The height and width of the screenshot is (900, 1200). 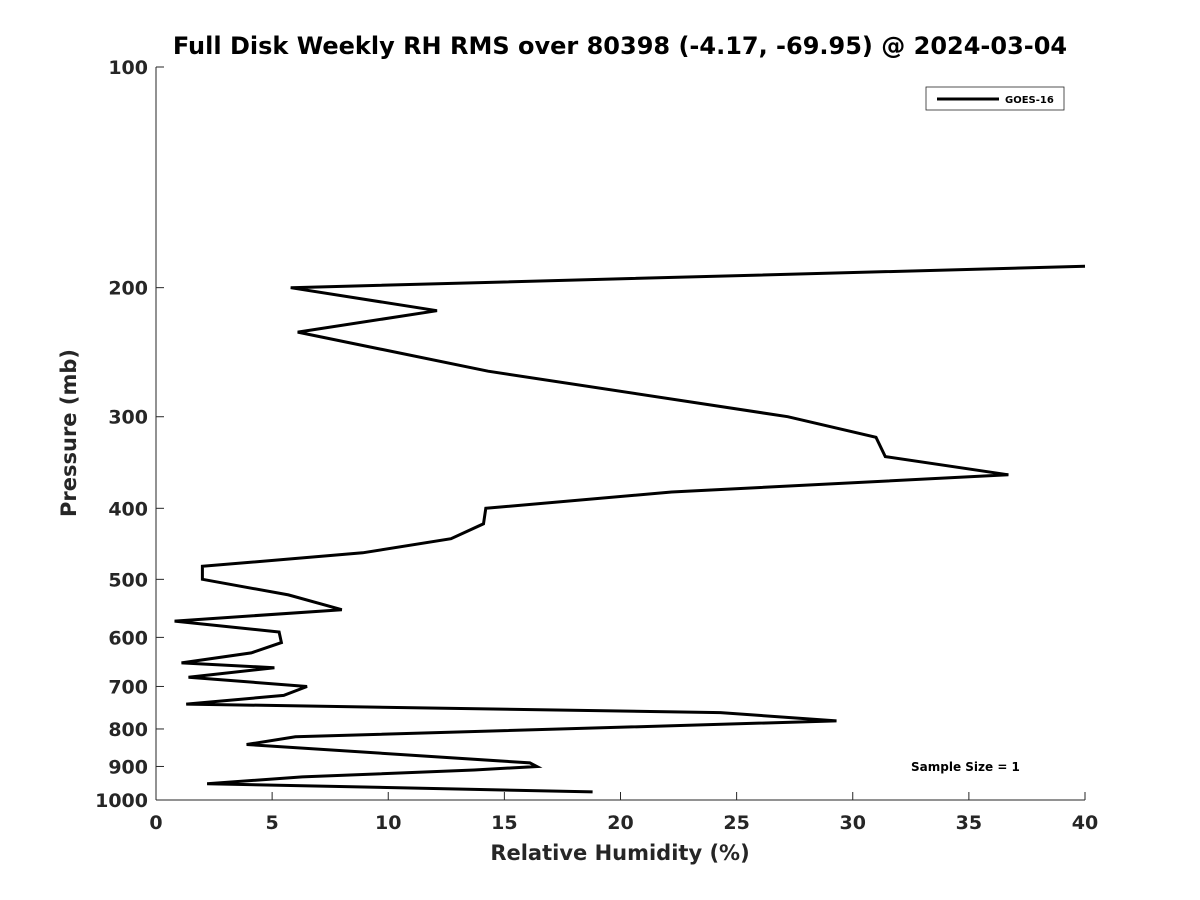 I want to click on y-tick-label: 600, so click(x=128, y=638).